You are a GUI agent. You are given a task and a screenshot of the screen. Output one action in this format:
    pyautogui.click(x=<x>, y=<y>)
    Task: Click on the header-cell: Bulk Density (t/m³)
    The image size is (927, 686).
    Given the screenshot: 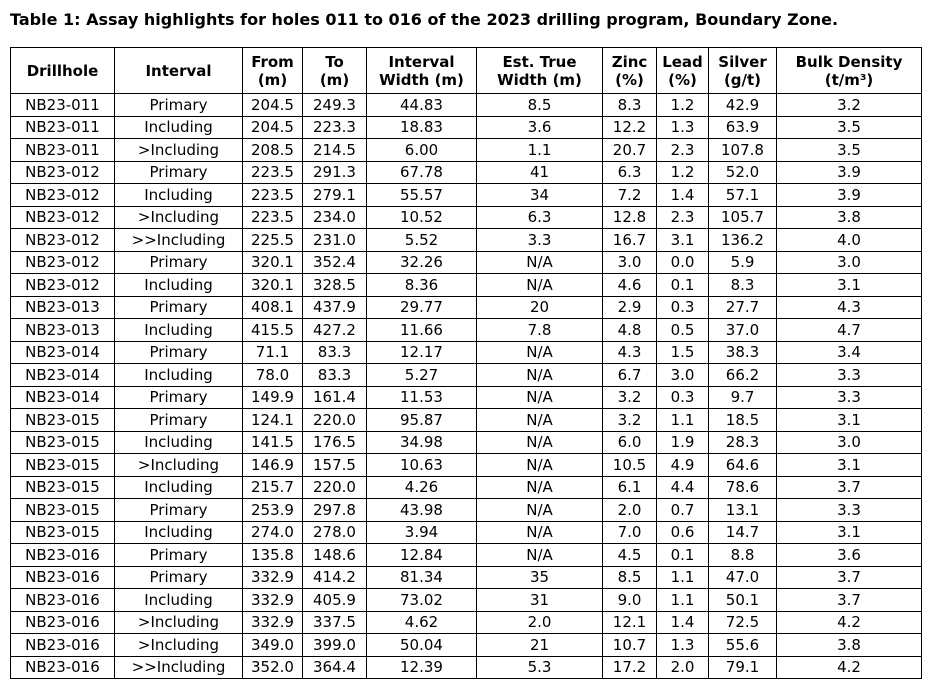 What is the action you would take?
    pyautogui.click(x=849, y=70)
    